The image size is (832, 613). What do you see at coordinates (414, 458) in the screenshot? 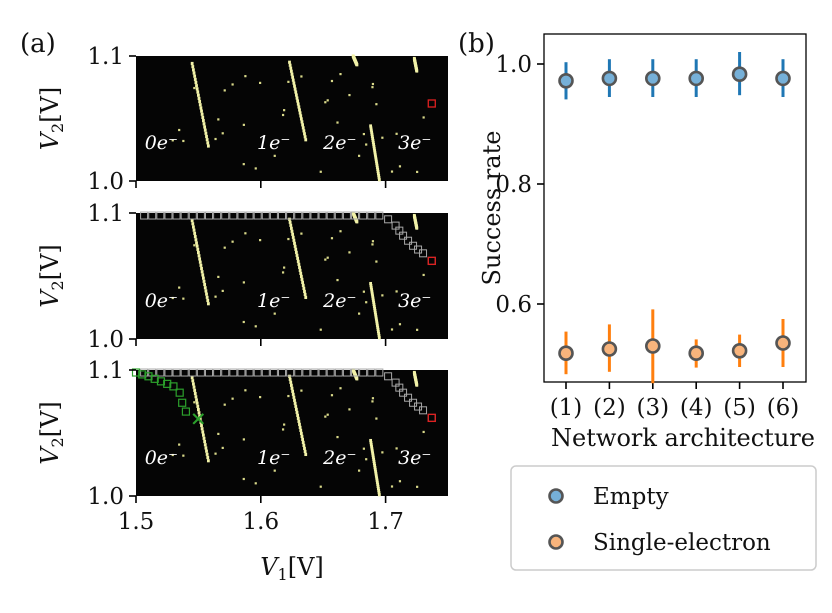
I see `charge-label-3: 3e⁻` at bounding box center [414, 458].